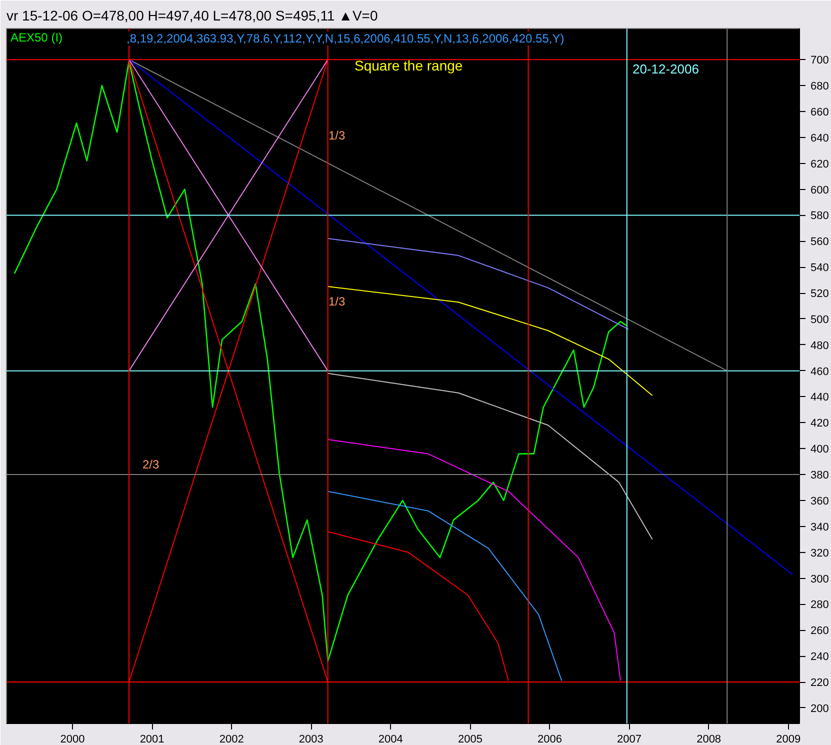  What do you see at coordinates (819, 657) in the screenshot?
I see `y-tick-label: 240` at bounding box center [819, 657].